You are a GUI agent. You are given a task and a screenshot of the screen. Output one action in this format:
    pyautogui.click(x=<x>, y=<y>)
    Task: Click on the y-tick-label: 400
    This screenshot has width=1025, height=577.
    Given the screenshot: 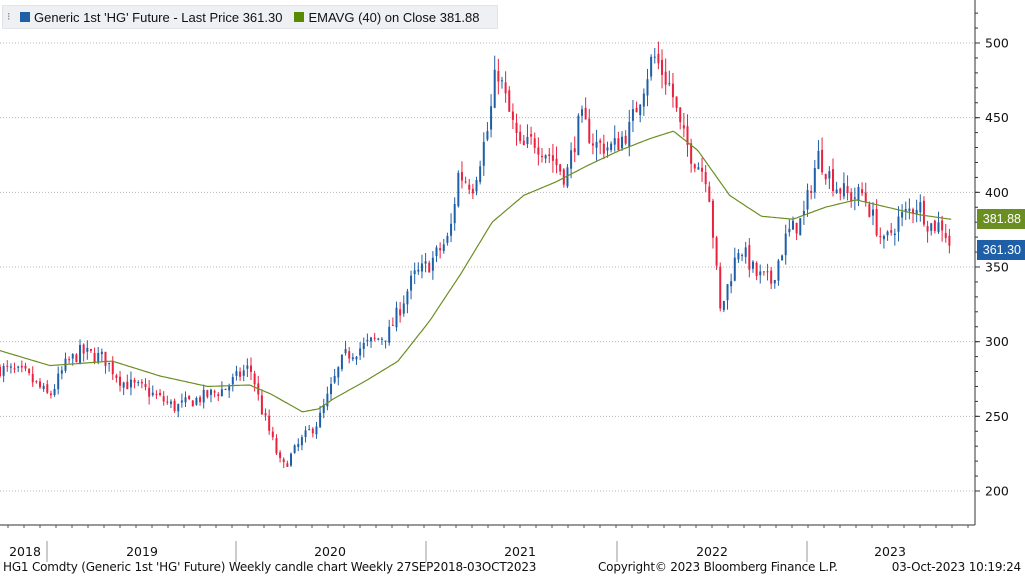 What is the action you would take?
    pyautogui.click(x=997, y=192)
    